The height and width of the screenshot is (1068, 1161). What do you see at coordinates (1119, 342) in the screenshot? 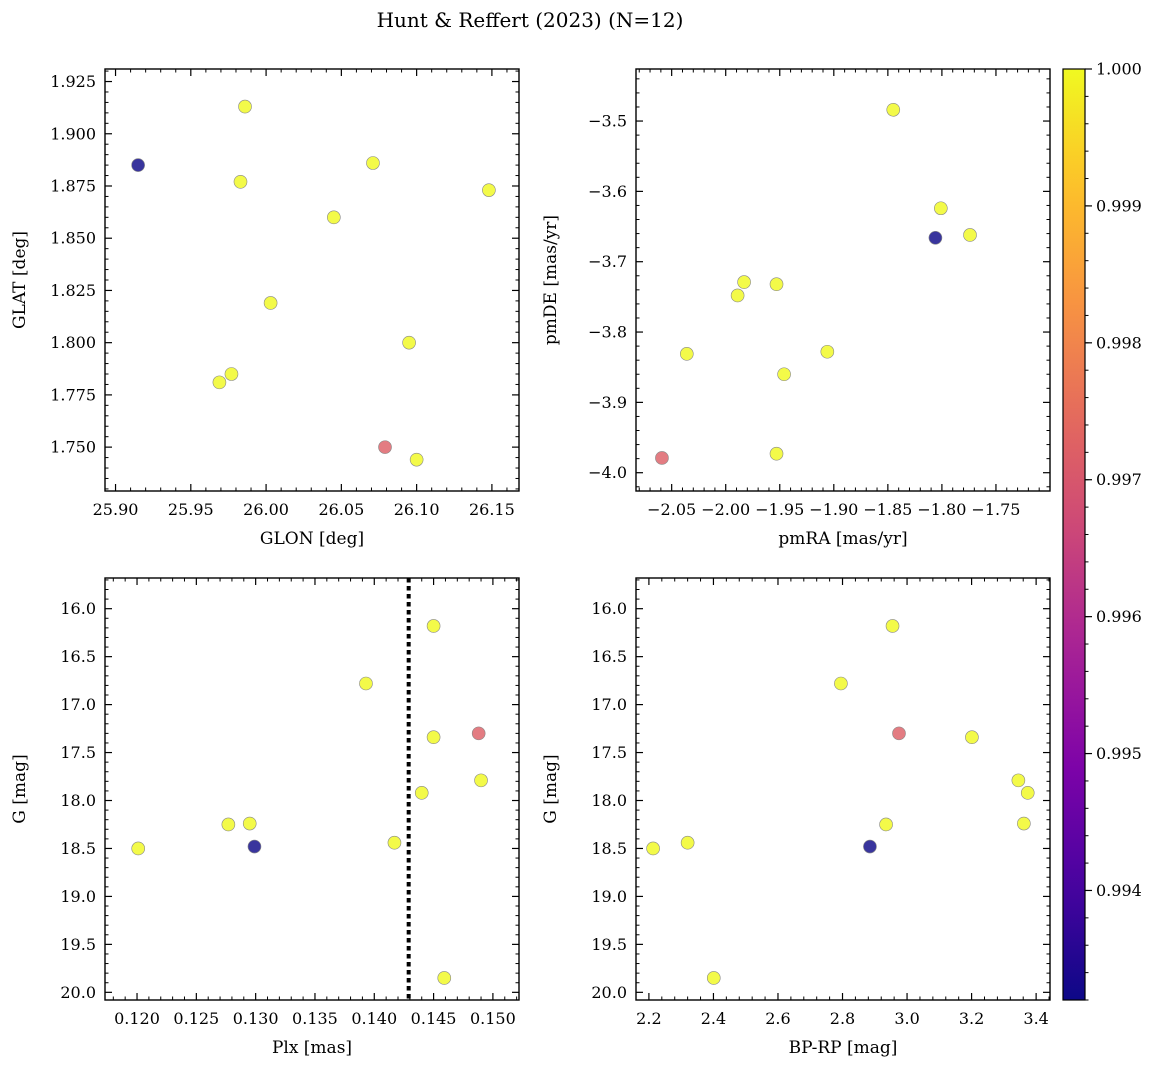
I see `colorbar-tick-label: 0.998` at bounding box center [1119, 342].